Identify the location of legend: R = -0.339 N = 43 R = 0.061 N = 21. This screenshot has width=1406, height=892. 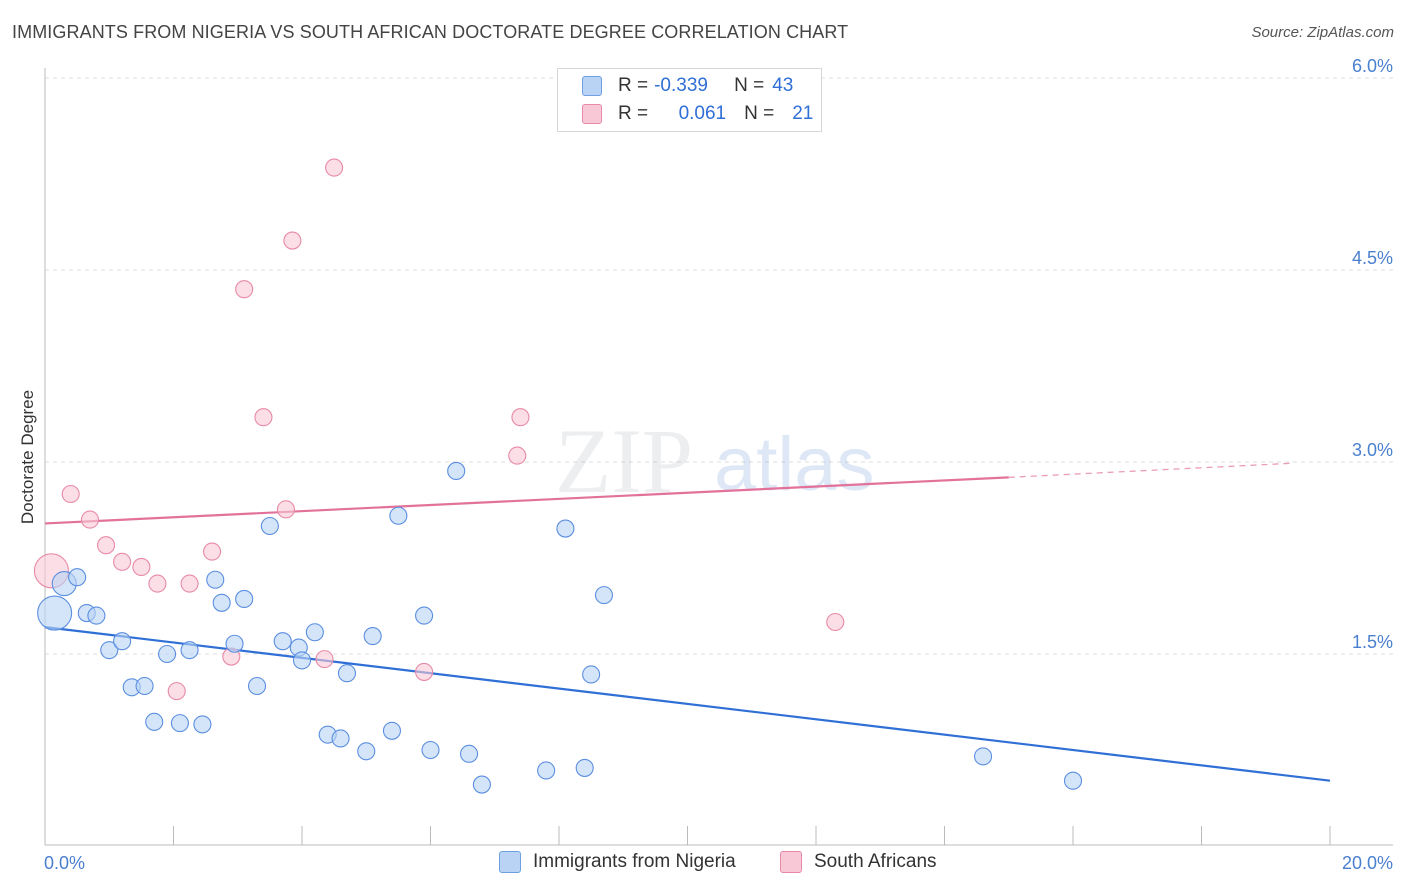
(689, 100).